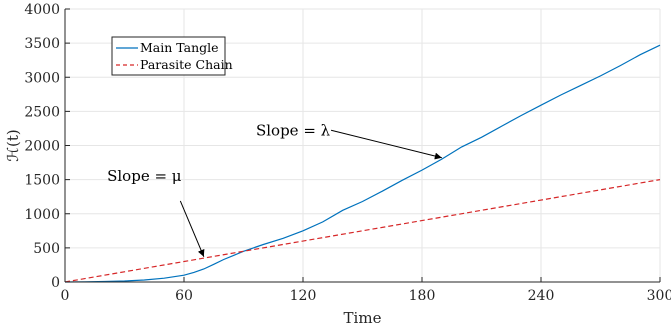 The width and height of the screenshot is (671, 329). I want to click on legend-label-parasite-chain: Parasite Chain, so click(186, 64).